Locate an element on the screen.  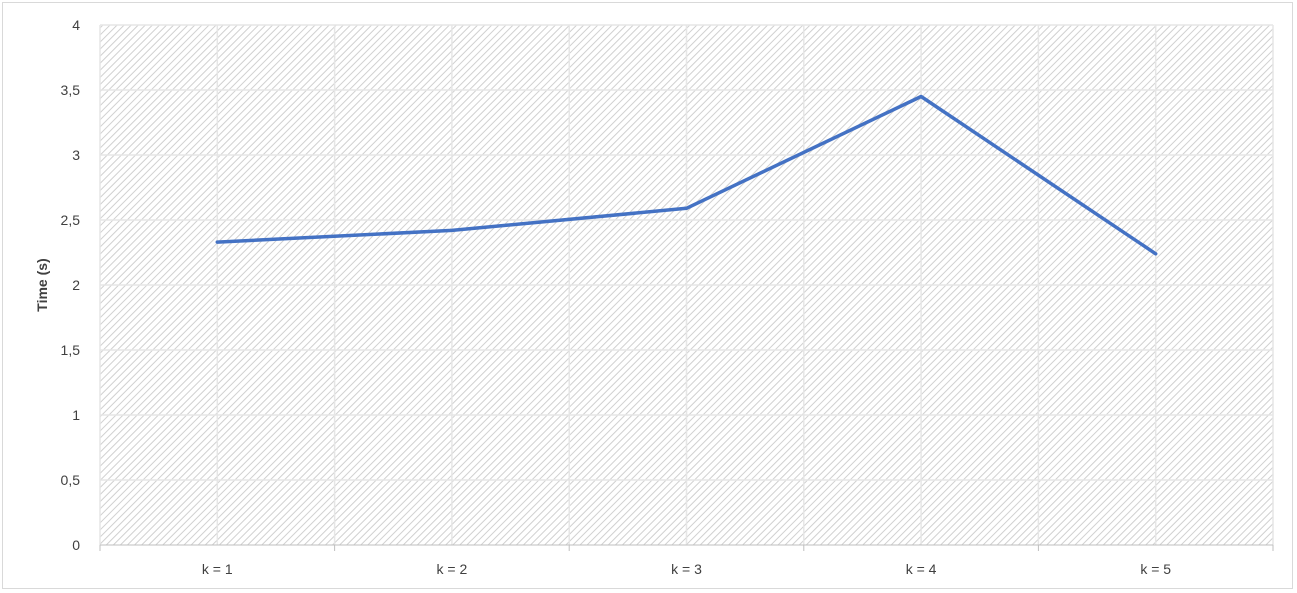
y-tick-label: 3,5 is located at coordinates (71, 90).